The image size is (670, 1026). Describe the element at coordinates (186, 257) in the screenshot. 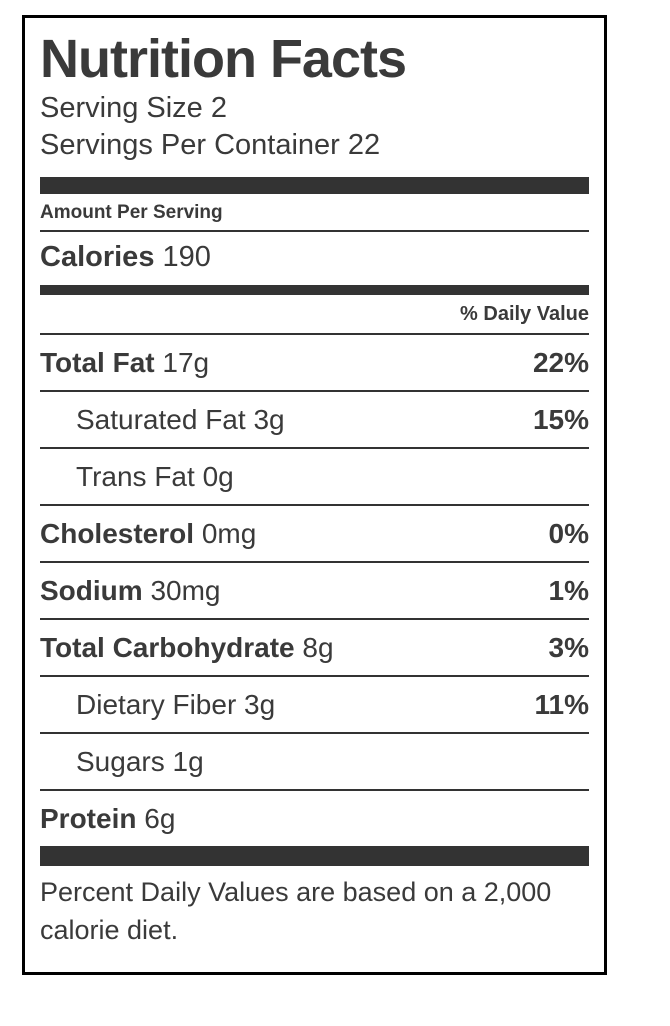

I see `calories-value: 190` at that location.